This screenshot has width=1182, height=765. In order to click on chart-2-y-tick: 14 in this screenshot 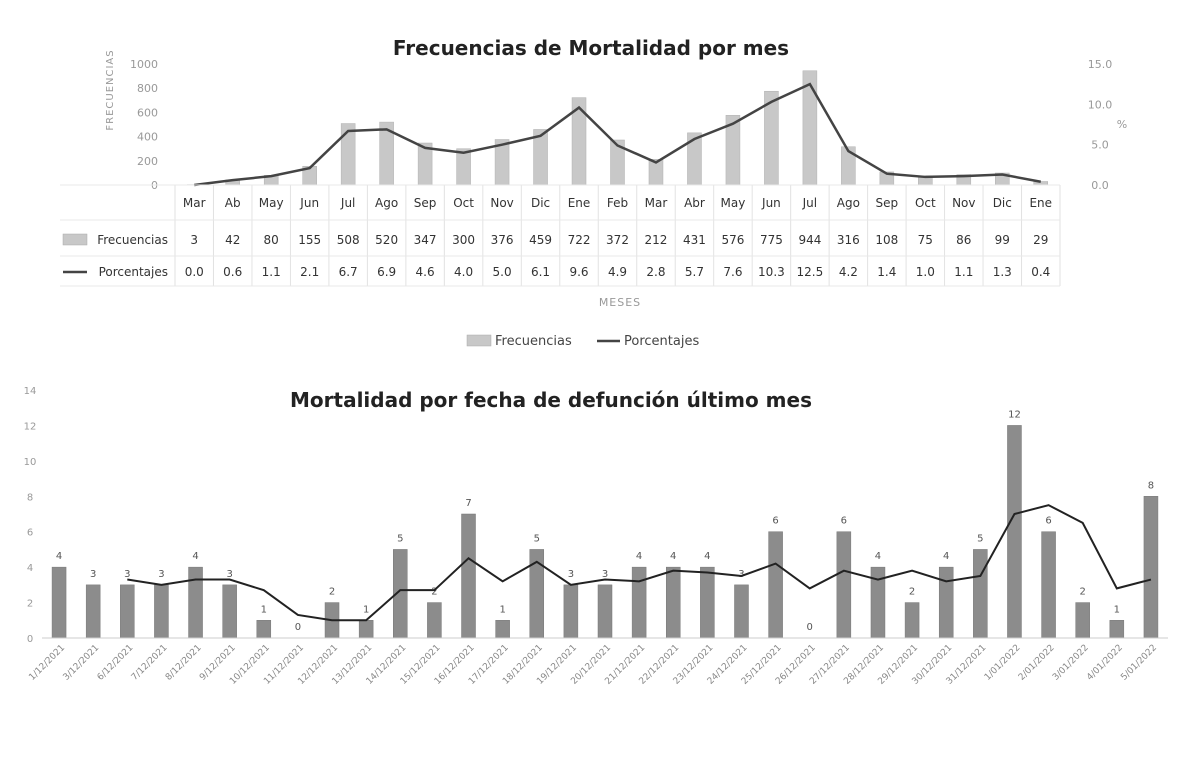, I will do `click(30, 391)`.